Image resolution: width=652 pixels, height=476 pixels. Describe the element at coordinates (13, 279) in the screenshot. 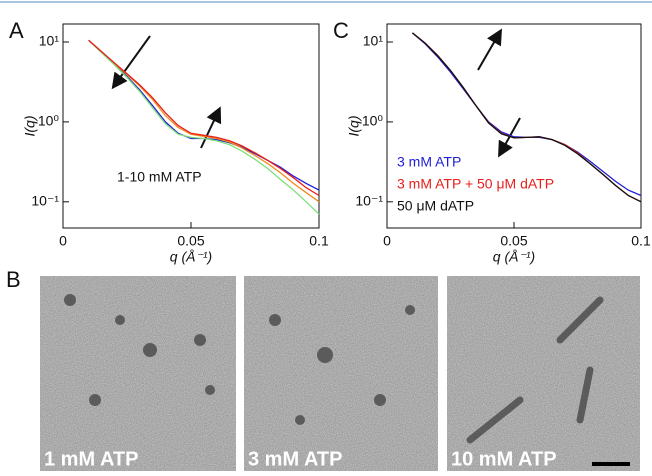

I see `panel-label: B` at that location.